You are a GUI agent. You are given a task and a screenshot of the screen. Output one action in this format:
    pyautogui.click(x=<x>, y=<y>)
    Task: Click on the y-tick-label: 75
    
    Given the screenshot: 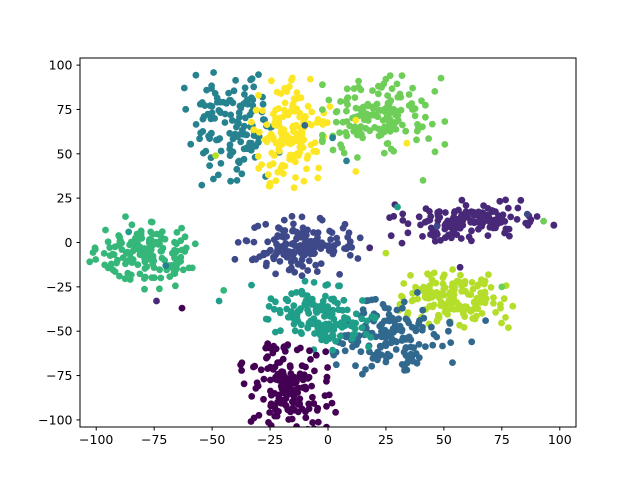 What is the action you would take?
    pyautogui.click(x=65, y=109)
    